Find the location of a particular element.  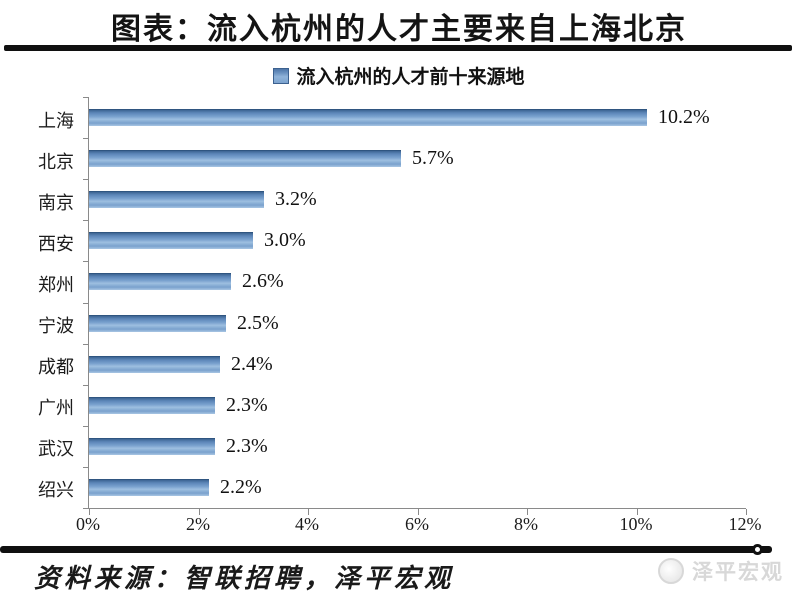

bar-成都 is located at coordinates (154, 364).